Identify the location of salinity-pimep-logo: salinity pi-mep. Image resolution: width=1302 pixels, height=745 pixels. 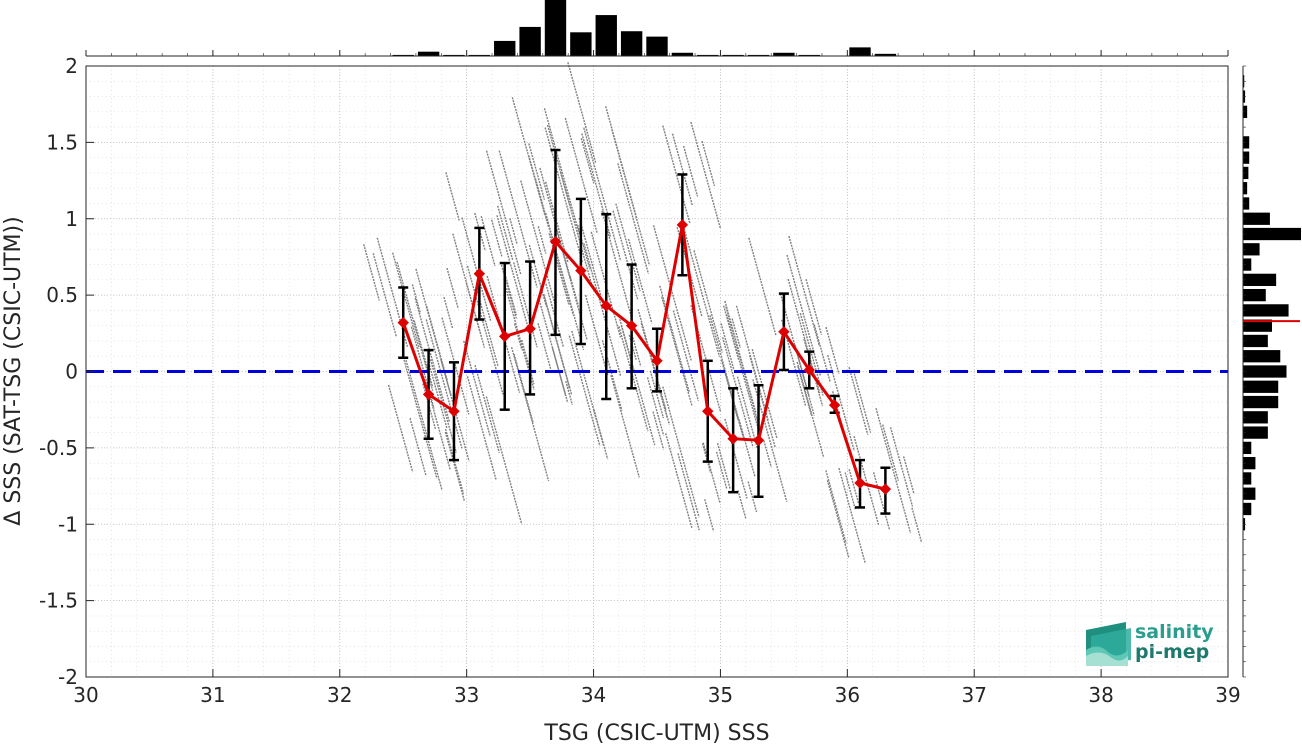
(1150, 643).